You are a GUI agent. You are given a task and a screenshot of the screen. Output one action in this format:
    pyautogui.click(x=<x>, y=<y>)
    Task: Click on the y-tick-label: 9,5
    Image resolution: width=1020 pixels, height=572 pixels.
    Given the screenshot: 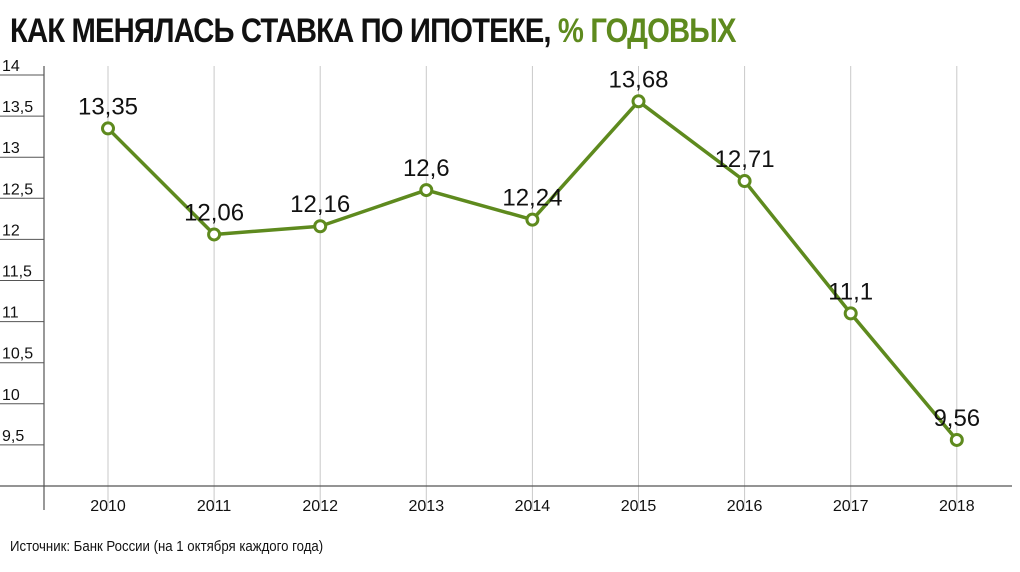 What is the action you would take?
    pyautogui.click(x=13, y=436)
    